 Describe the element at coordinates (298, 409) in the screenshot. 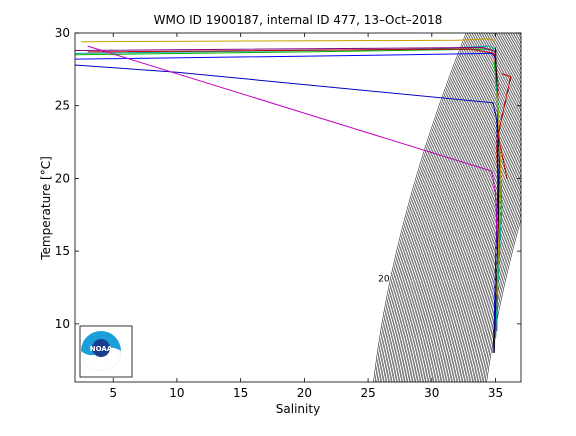

I see `x-axis-label: Salinity` at that location.